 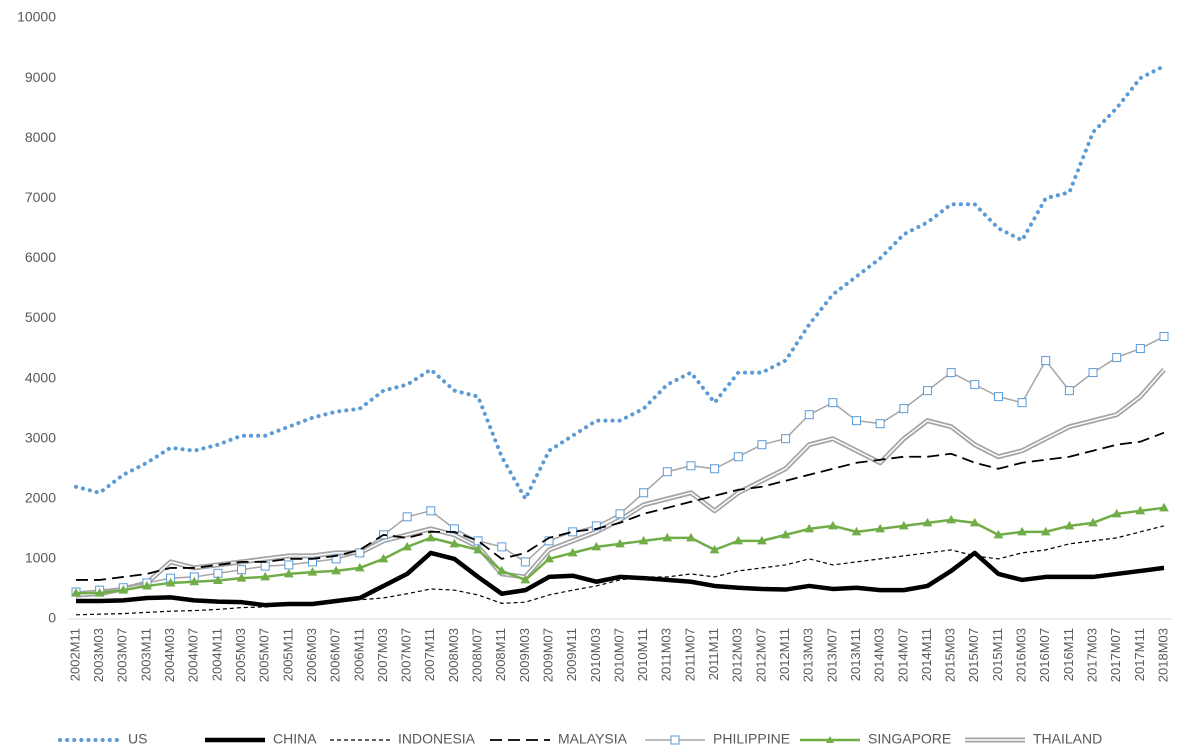 What do you see at coordinates (437, 739) in the screenshot?
I see `legend-label: INDONESIA` at bounding box center [437, 739].